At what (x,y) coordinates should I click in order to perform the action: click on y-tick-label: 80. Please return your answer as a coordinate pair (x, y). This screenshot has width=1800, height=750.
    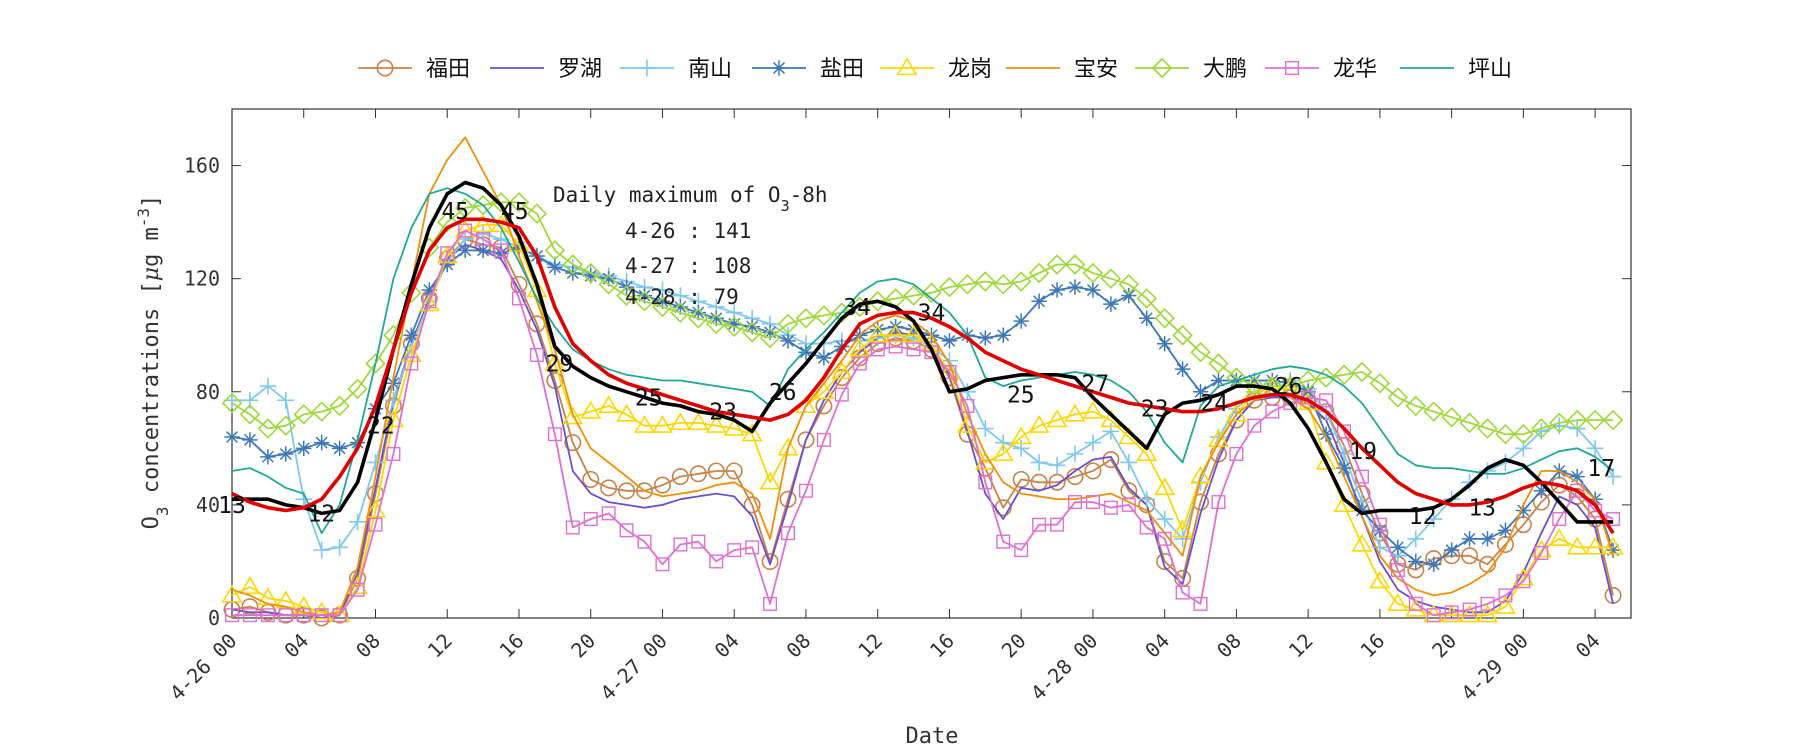
    Looking at the image, I should click on (208, 392).